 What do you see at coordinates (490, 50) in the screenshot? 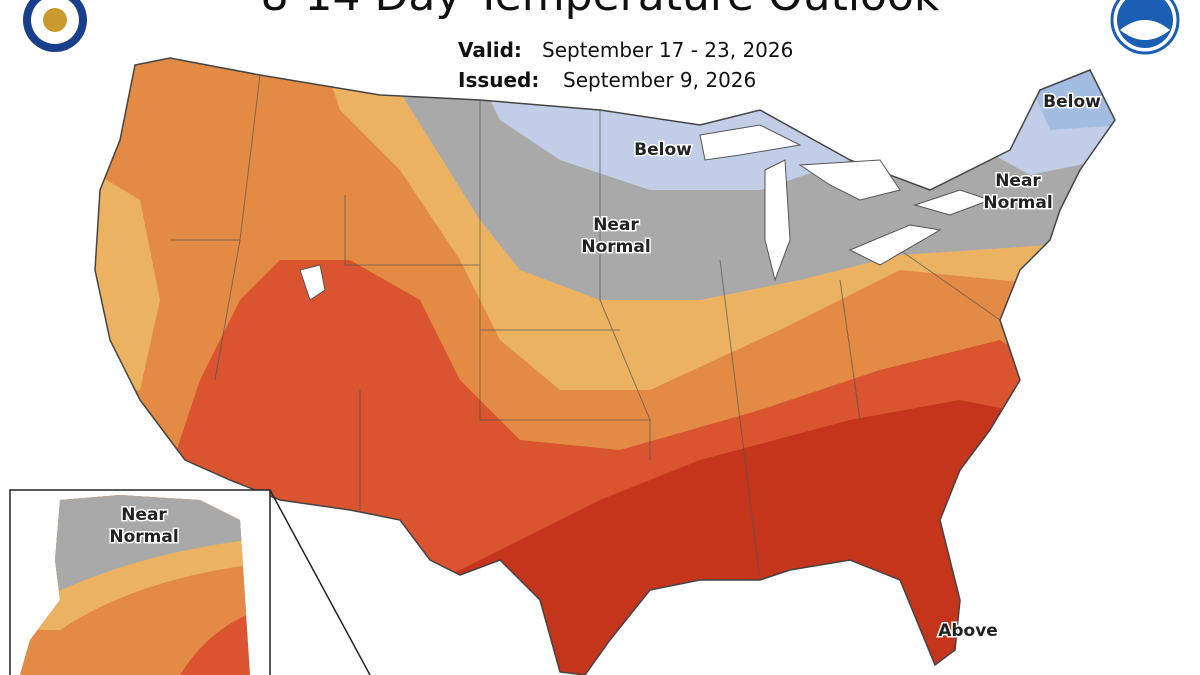
I see `valid-label: Valid:` at bounding box center [490, 50].